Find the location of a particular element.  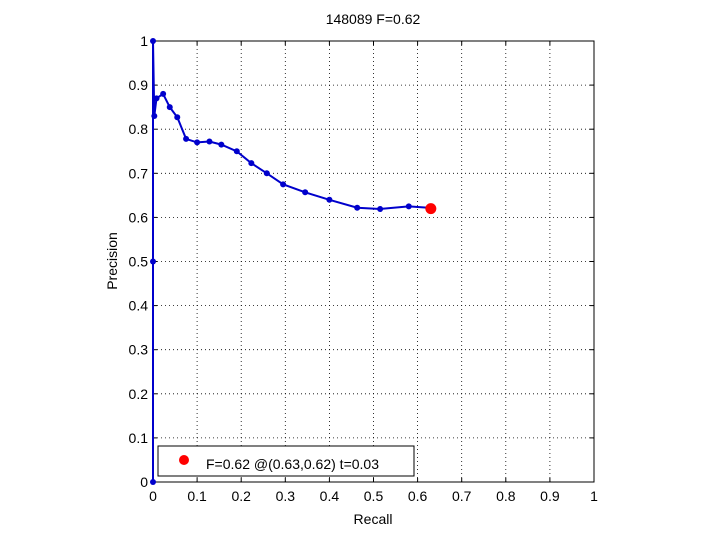

x-tick-label: 0.8 is located at coordinates (506, 496).